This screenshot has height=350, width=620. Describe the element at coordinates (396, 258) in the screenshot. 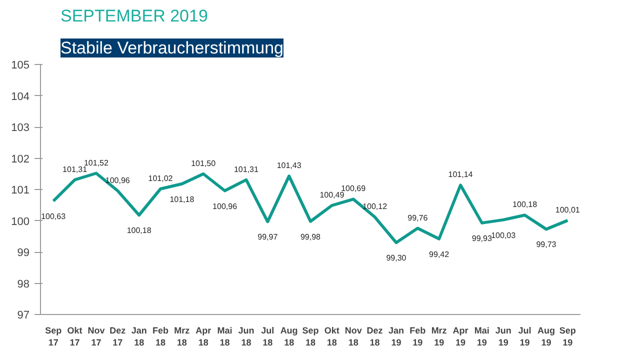

I see `data-label: 99,30` at that location.